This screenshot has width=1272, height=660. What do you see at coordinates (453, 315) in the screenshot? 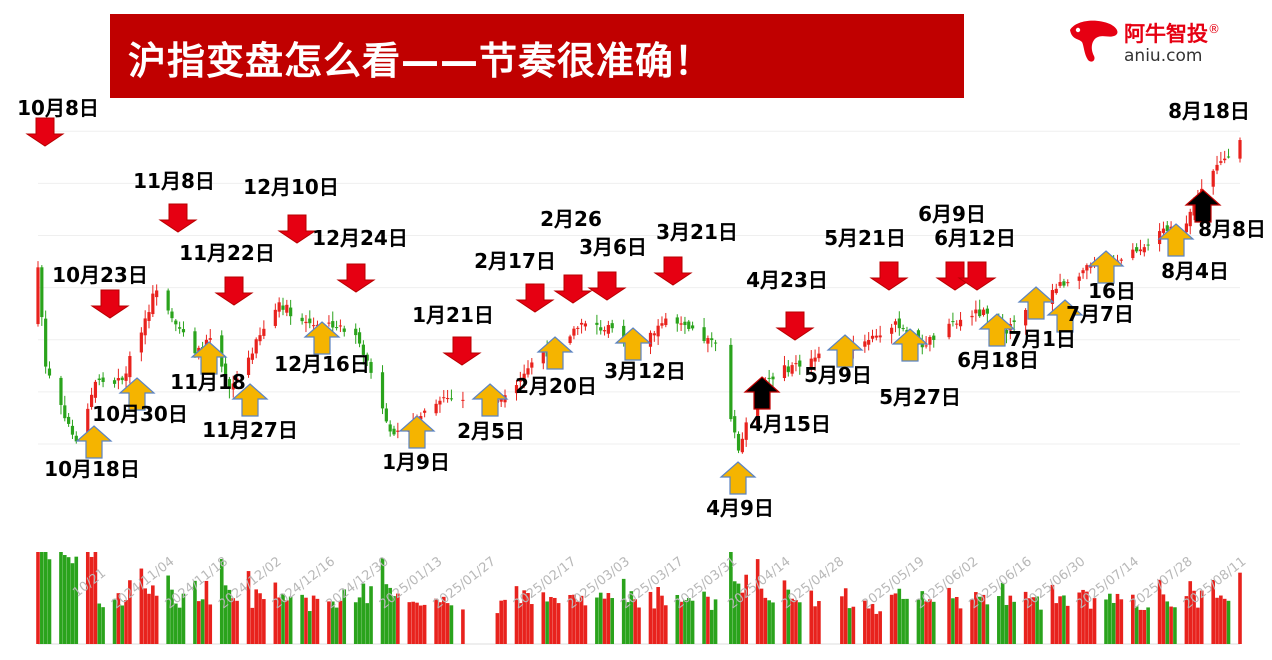
I see `annotation-label: 1月21日` at bounding box center [453, 315].